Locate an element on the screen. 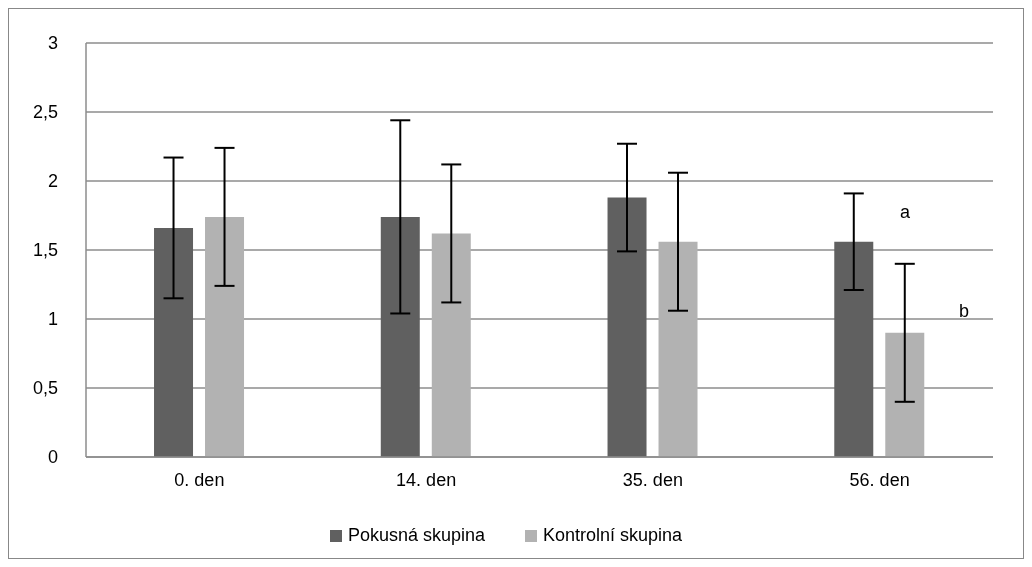  x-tick-label: 0. den is located at coordinates (199, 479).